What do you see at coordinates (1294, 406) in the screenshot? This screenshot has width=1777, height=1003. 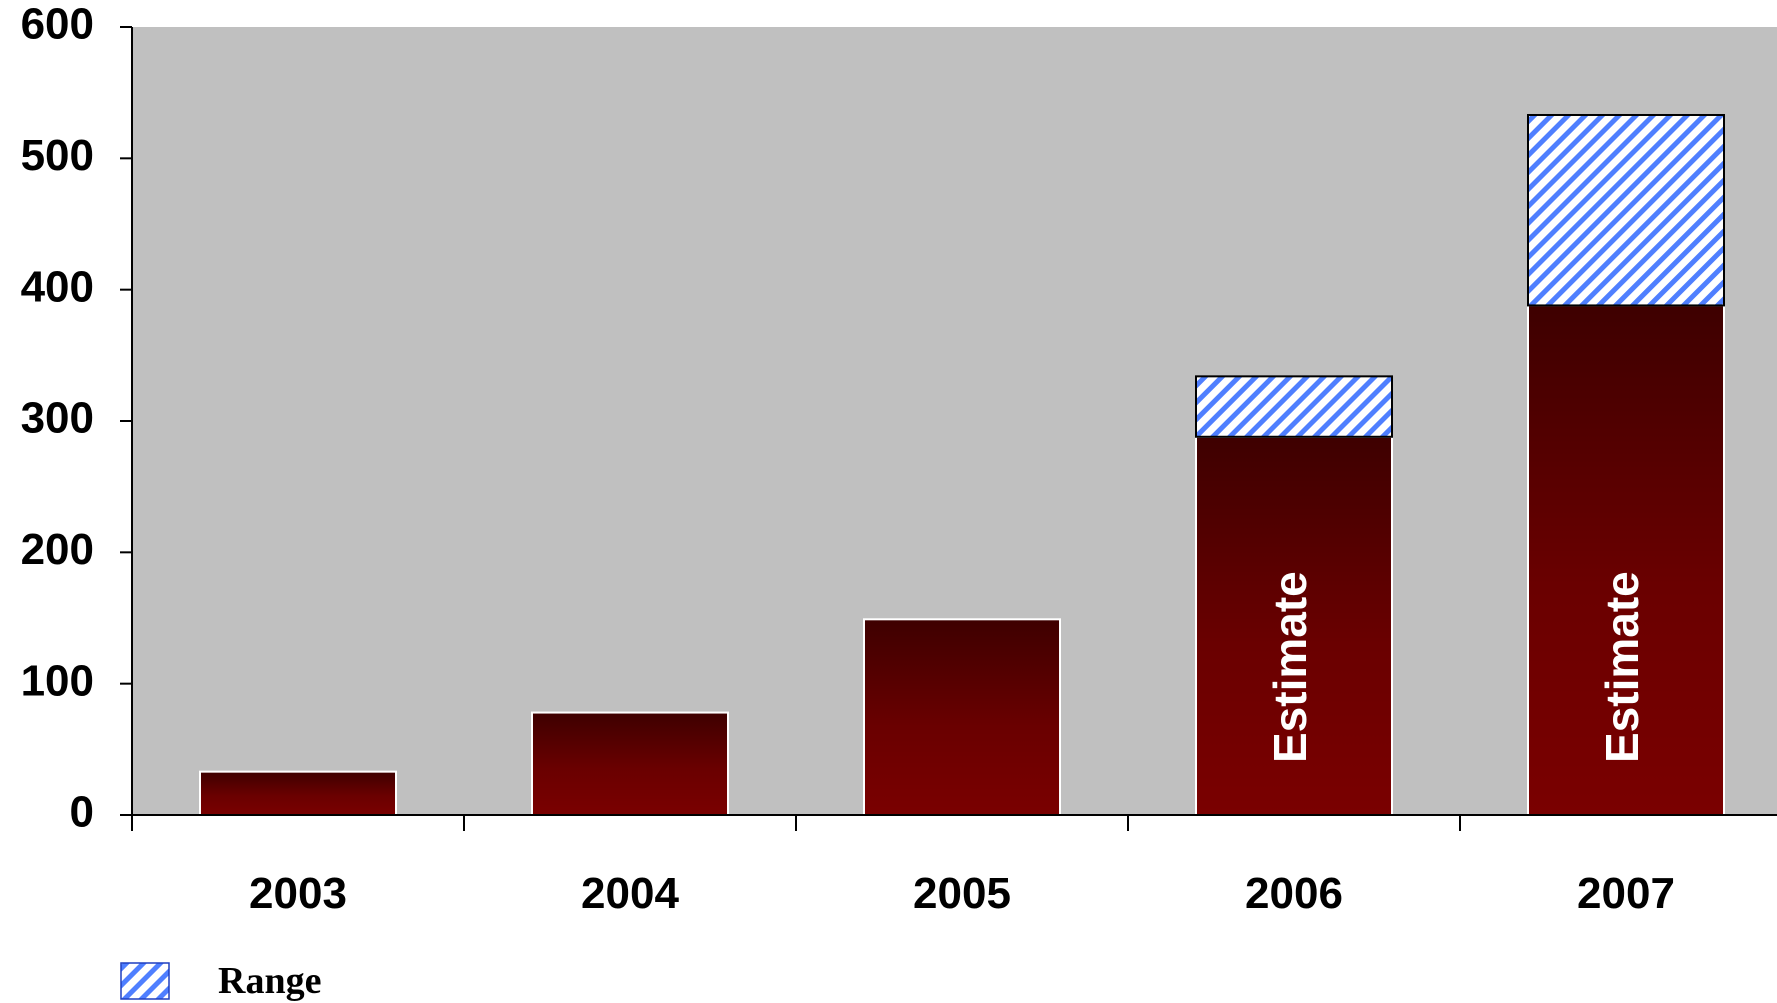 I see `range-bar-2006` at bounding box center [1294, 406].